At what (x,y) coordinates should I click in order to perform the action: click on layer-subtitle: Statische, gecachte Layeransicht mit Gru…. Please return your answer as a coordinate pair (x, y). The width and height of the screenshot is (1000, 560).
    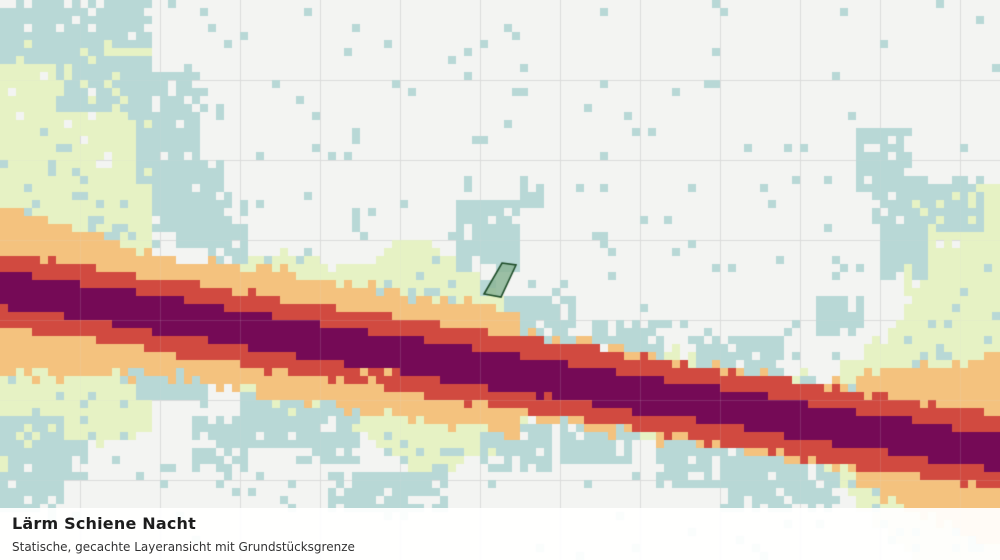
    Looking at the image, I should click on (183, 547).